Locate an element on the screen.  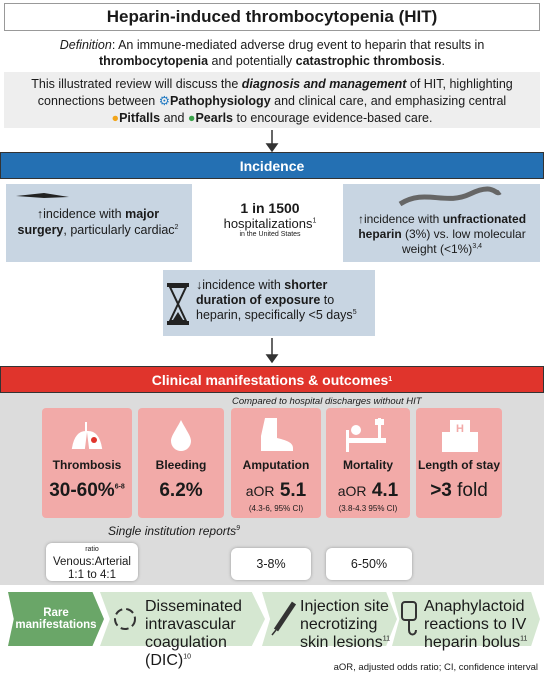
mortality-rate: 6-50% is located at coordinates (369, 564).